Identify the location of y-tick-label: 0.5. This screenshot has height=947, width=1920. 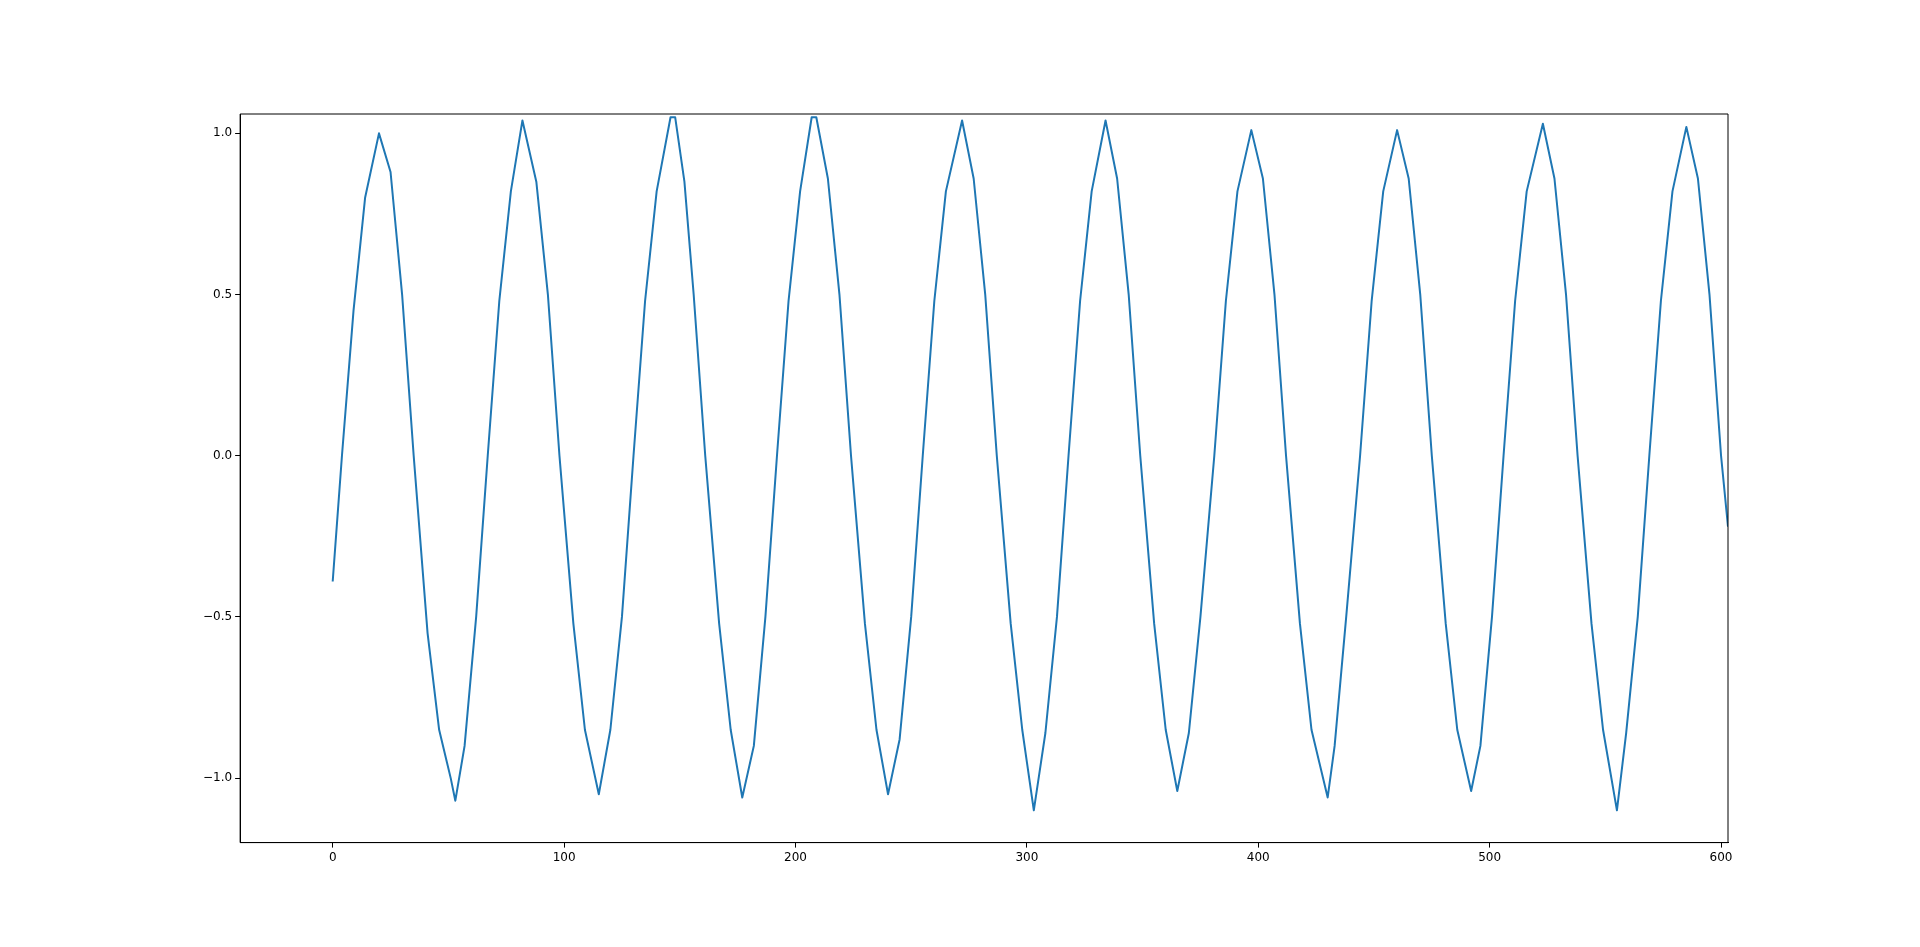
(223, 293).